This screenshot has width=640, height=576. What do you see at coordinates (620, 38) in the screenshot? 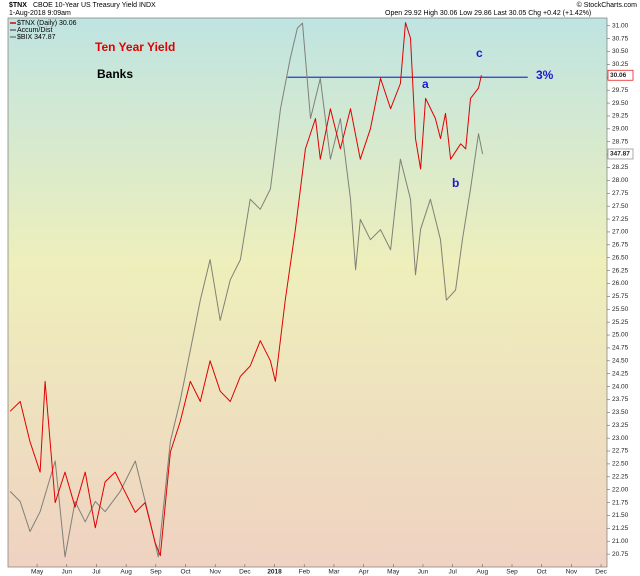
I see `y-tick-label: 30.75` at bounding box center [620, 38].